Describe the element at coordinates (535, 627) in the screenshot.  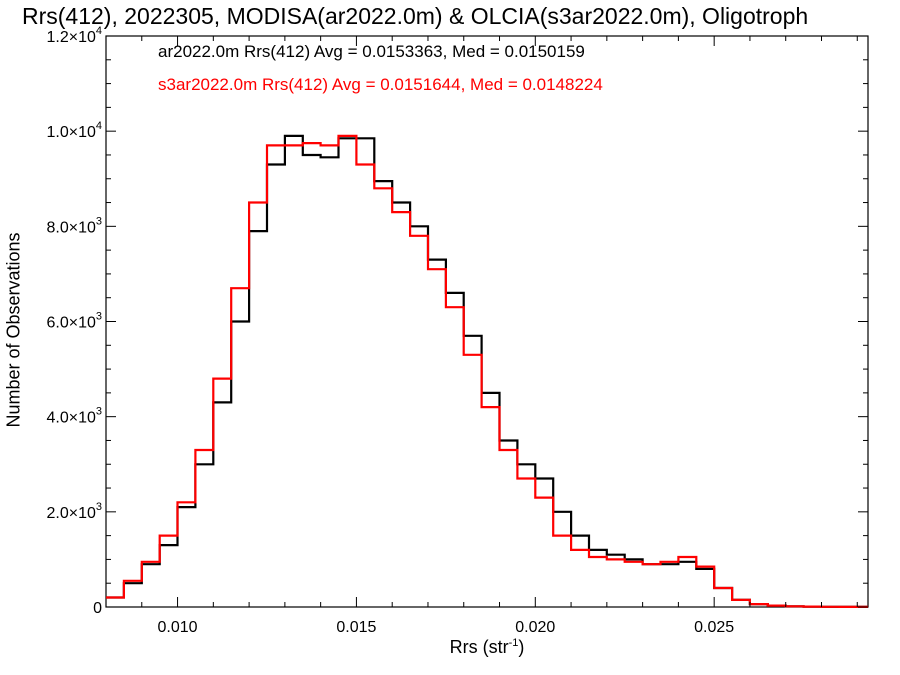
I see `x-tick-label: 0.020` at that location.